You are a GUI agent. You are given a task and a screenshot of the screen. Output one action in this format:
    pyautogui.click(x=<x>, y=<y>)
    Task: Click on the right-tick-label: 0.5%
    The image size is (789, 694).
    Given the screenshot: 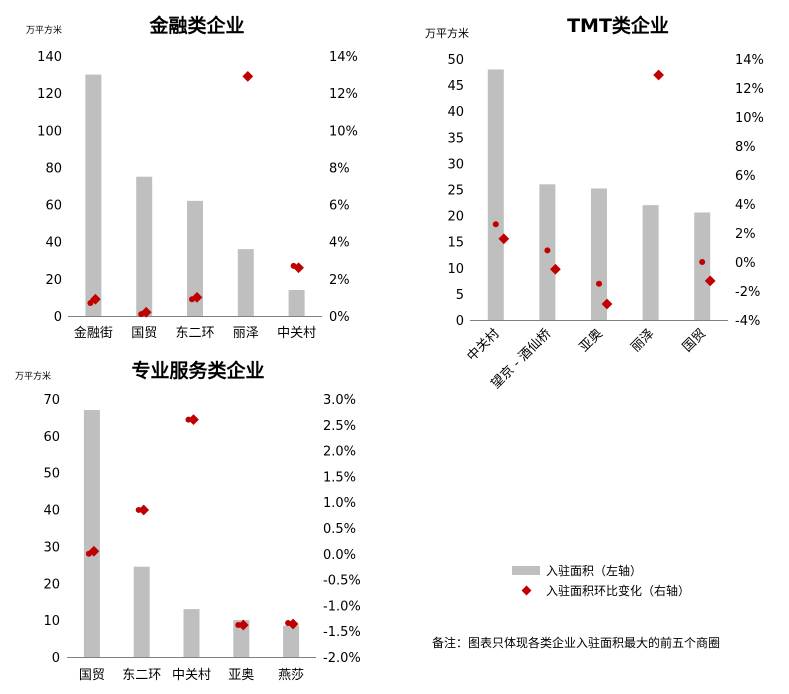 What is the action you would take?
    pyautogui.click(x=339, y=529)
    